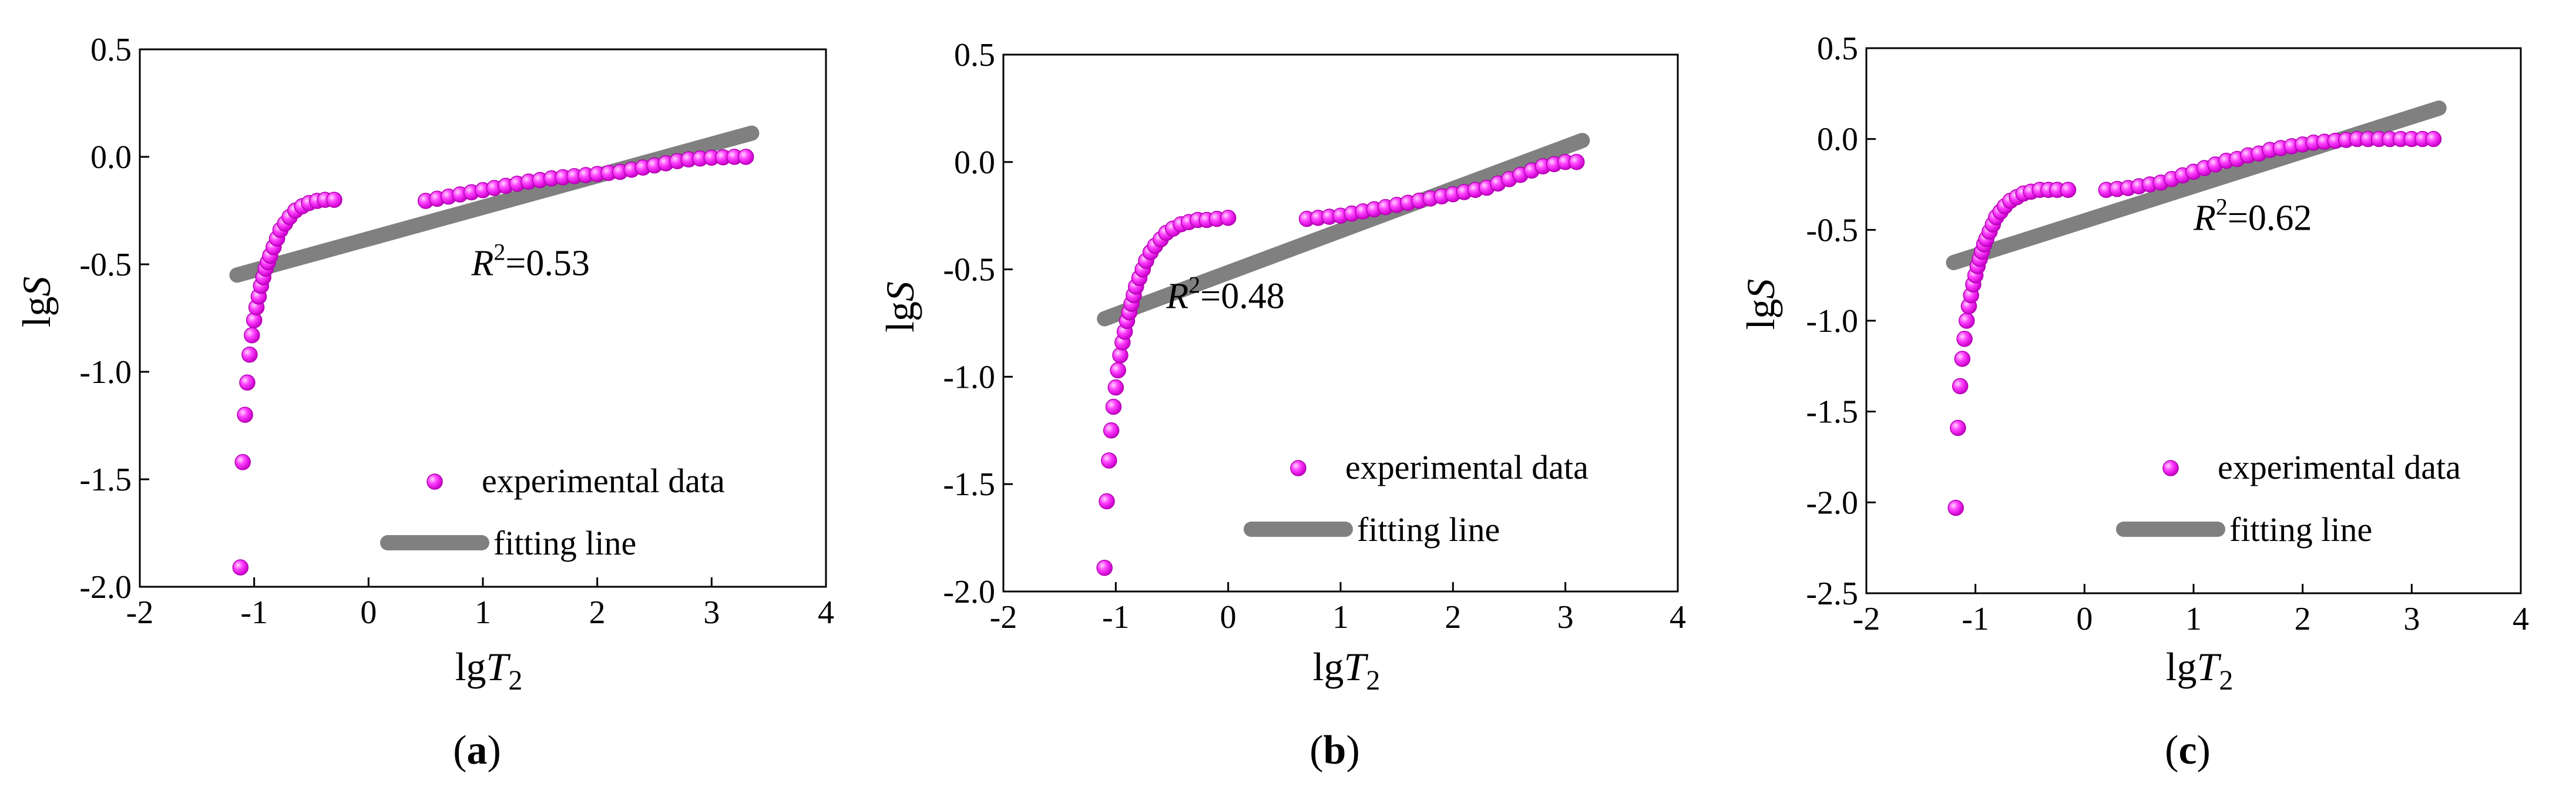 This screenshot has height=800, width=2576. What do you see at coordinates (1832, 412) in the screenshot?
I see `y-tick-label: -1.5` at bounding box center [1832, 412].